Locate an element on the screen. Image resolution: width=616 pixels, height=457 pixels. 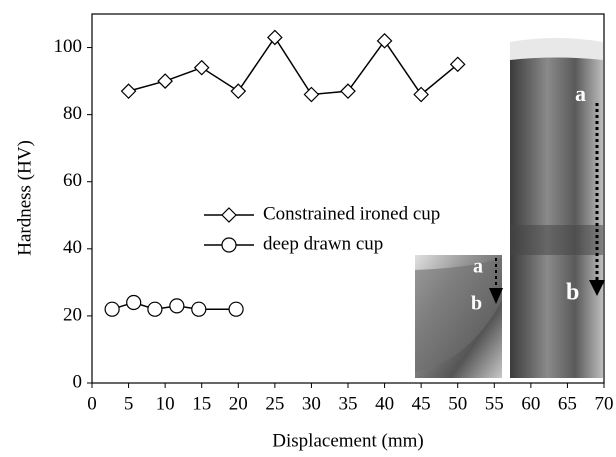
y-axis-label: Hardness (HV) is located at coordinates (24, 198).